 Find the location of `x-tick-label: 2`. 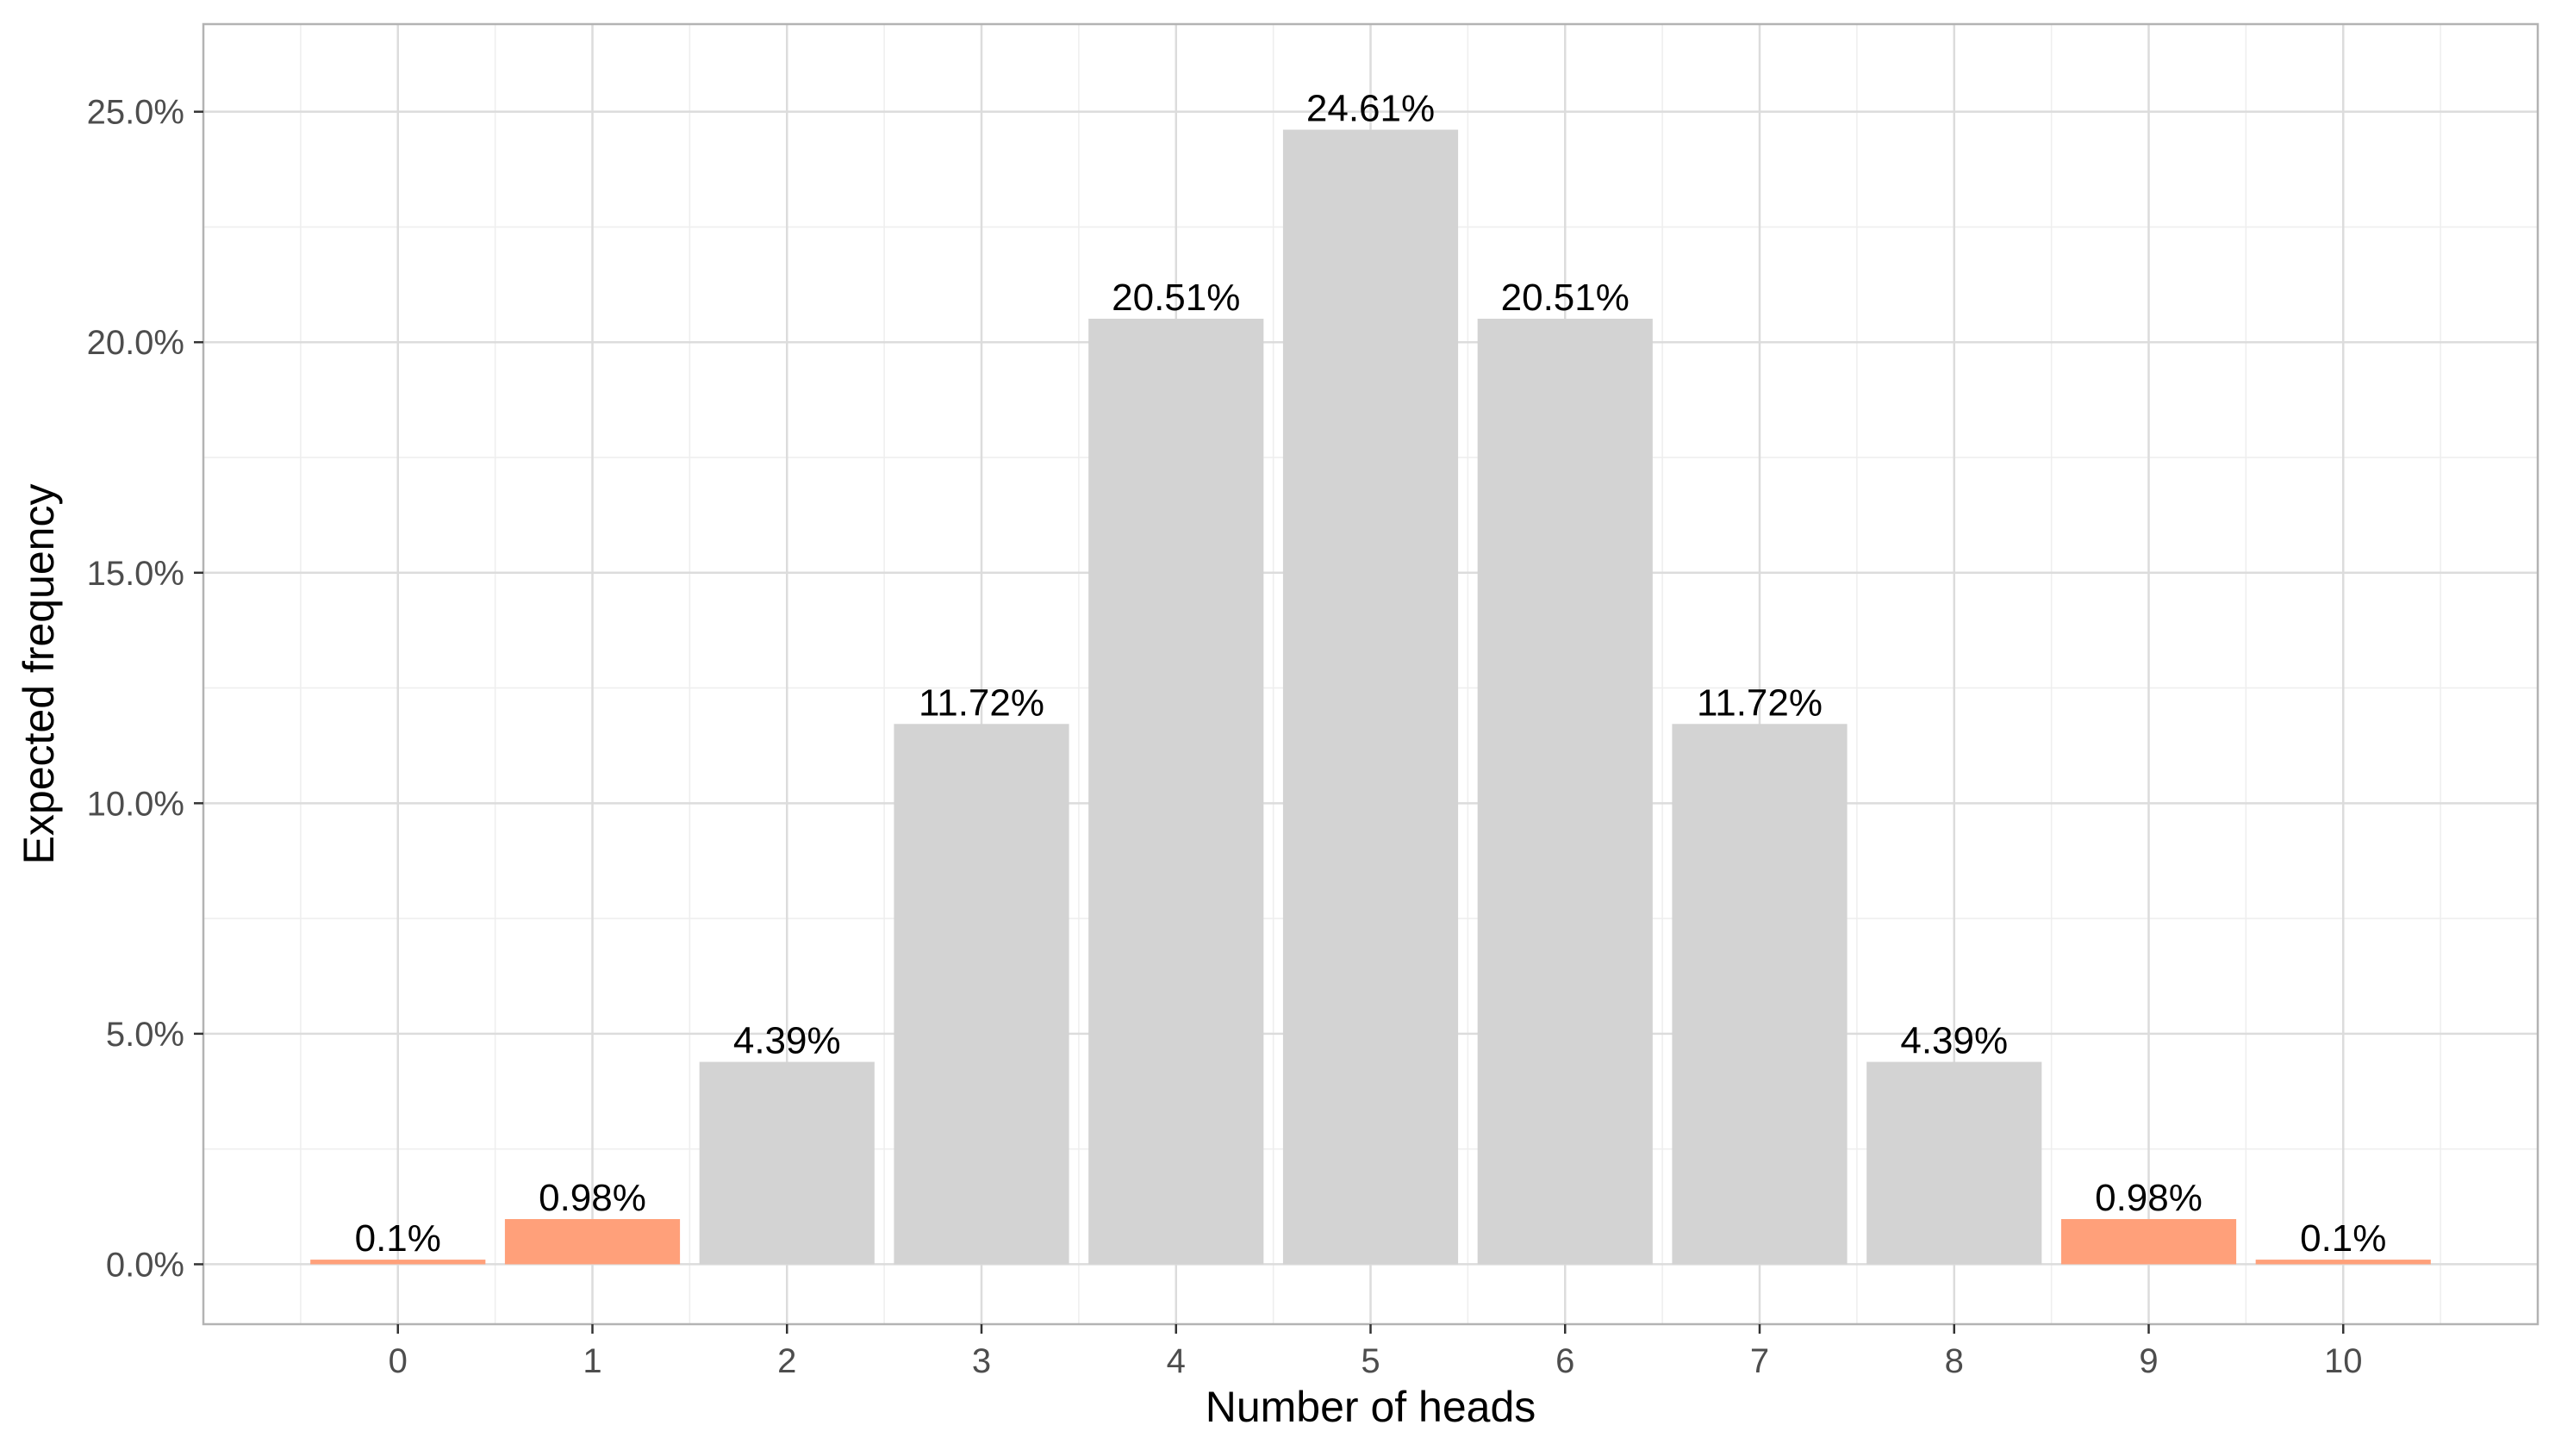

x-tick-label: 2 is located at coordinates (787, 1361).